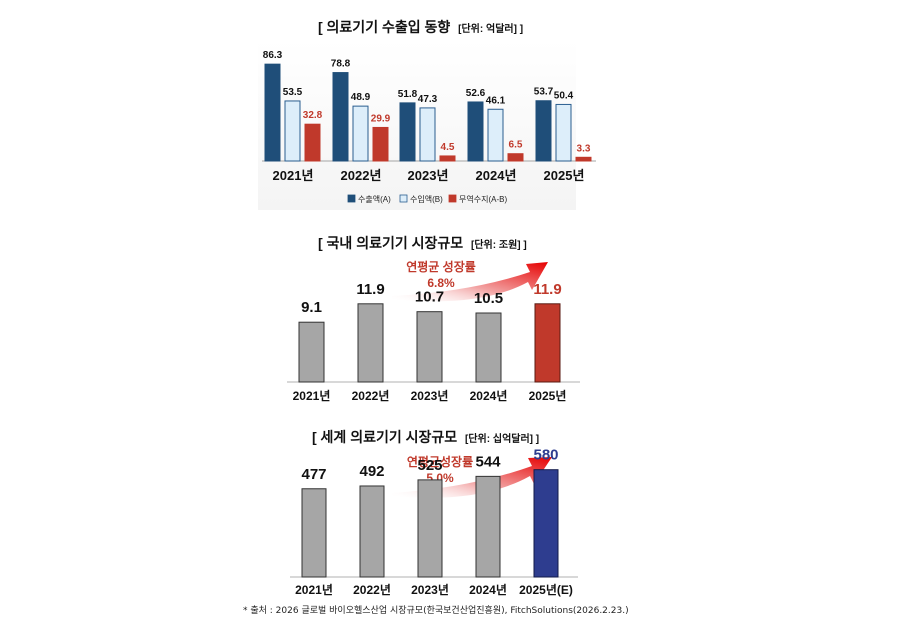 The width and height of the screenshot is (900, 640). Describe the element at coordinates (311, 307) in the screenshot. I see `data-label: 9.1` at that location.